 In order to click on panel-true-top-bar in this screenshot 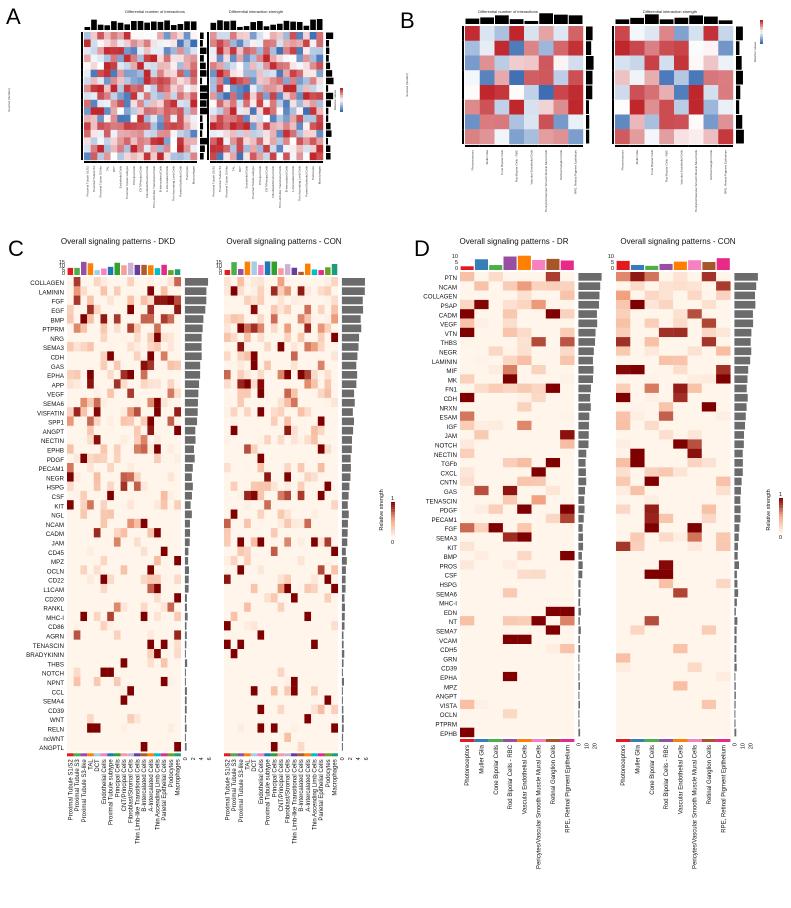, I will do `click(147, 26)`.